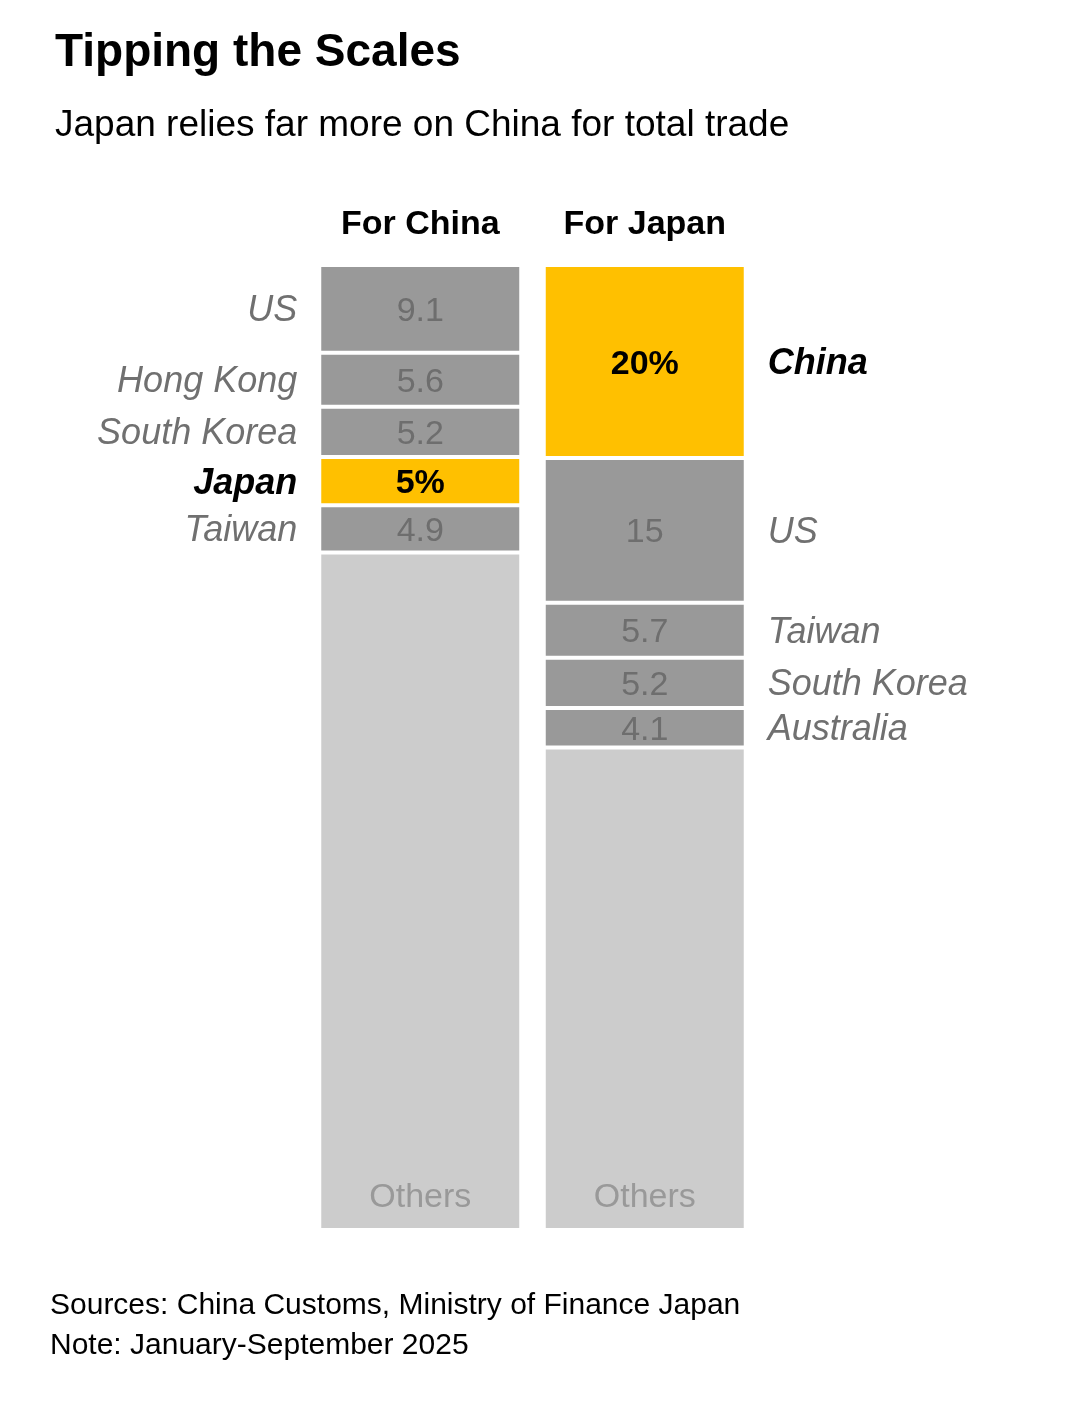  Describe the element at coordinates (395, 1303) in the screenshot. I see `source-note: Sources: China Customs, Ministry of Finance Japan` at that location.